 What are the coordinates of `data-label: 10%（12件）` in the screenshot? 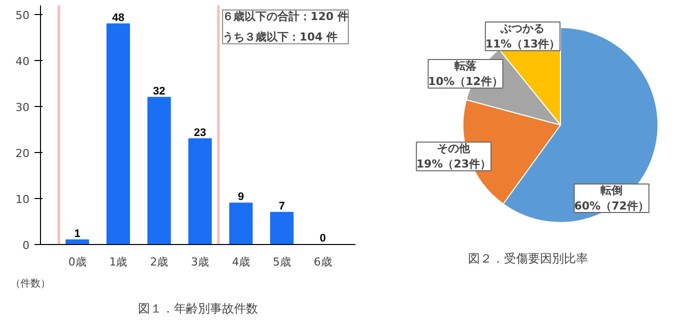 It's located at (465, 81).